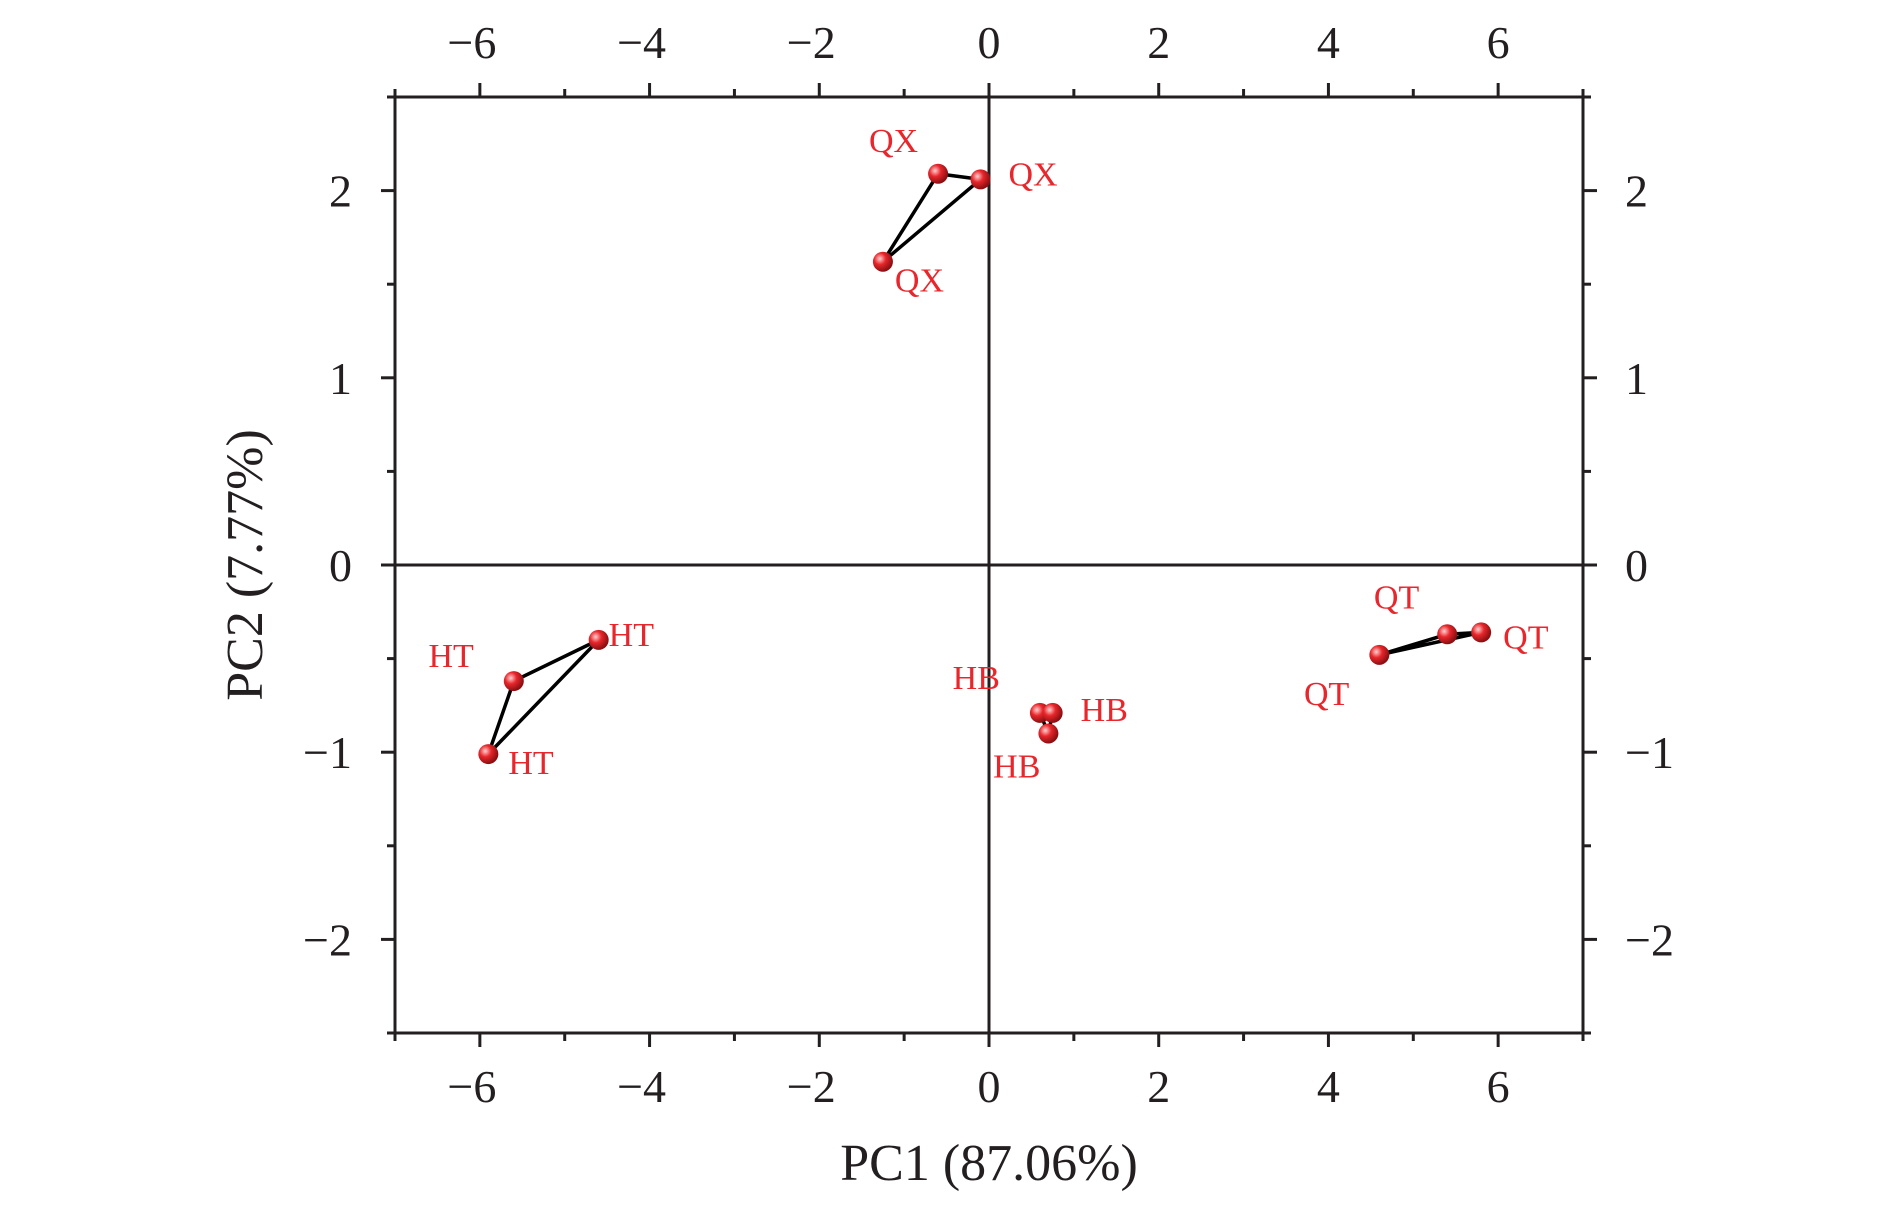 The image size is (1890, 1217). What do you see at coordinates (327, 939) in the screenshot?
I see `y-tick-label-left: −2` at bounding box center [327, 939].